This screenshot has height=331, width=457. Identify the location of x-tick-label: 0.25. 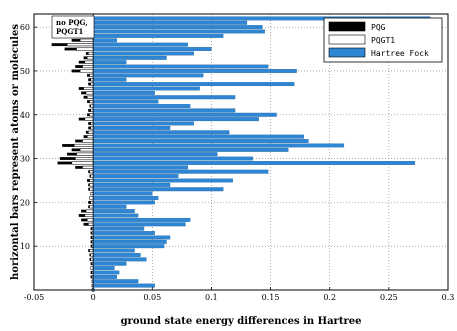
(389, 297).